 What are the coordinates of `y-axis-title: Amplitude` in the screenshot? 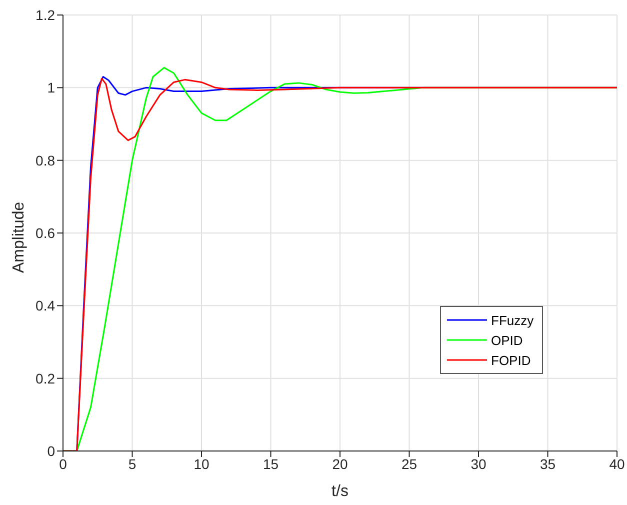 It's located at (19, 237).